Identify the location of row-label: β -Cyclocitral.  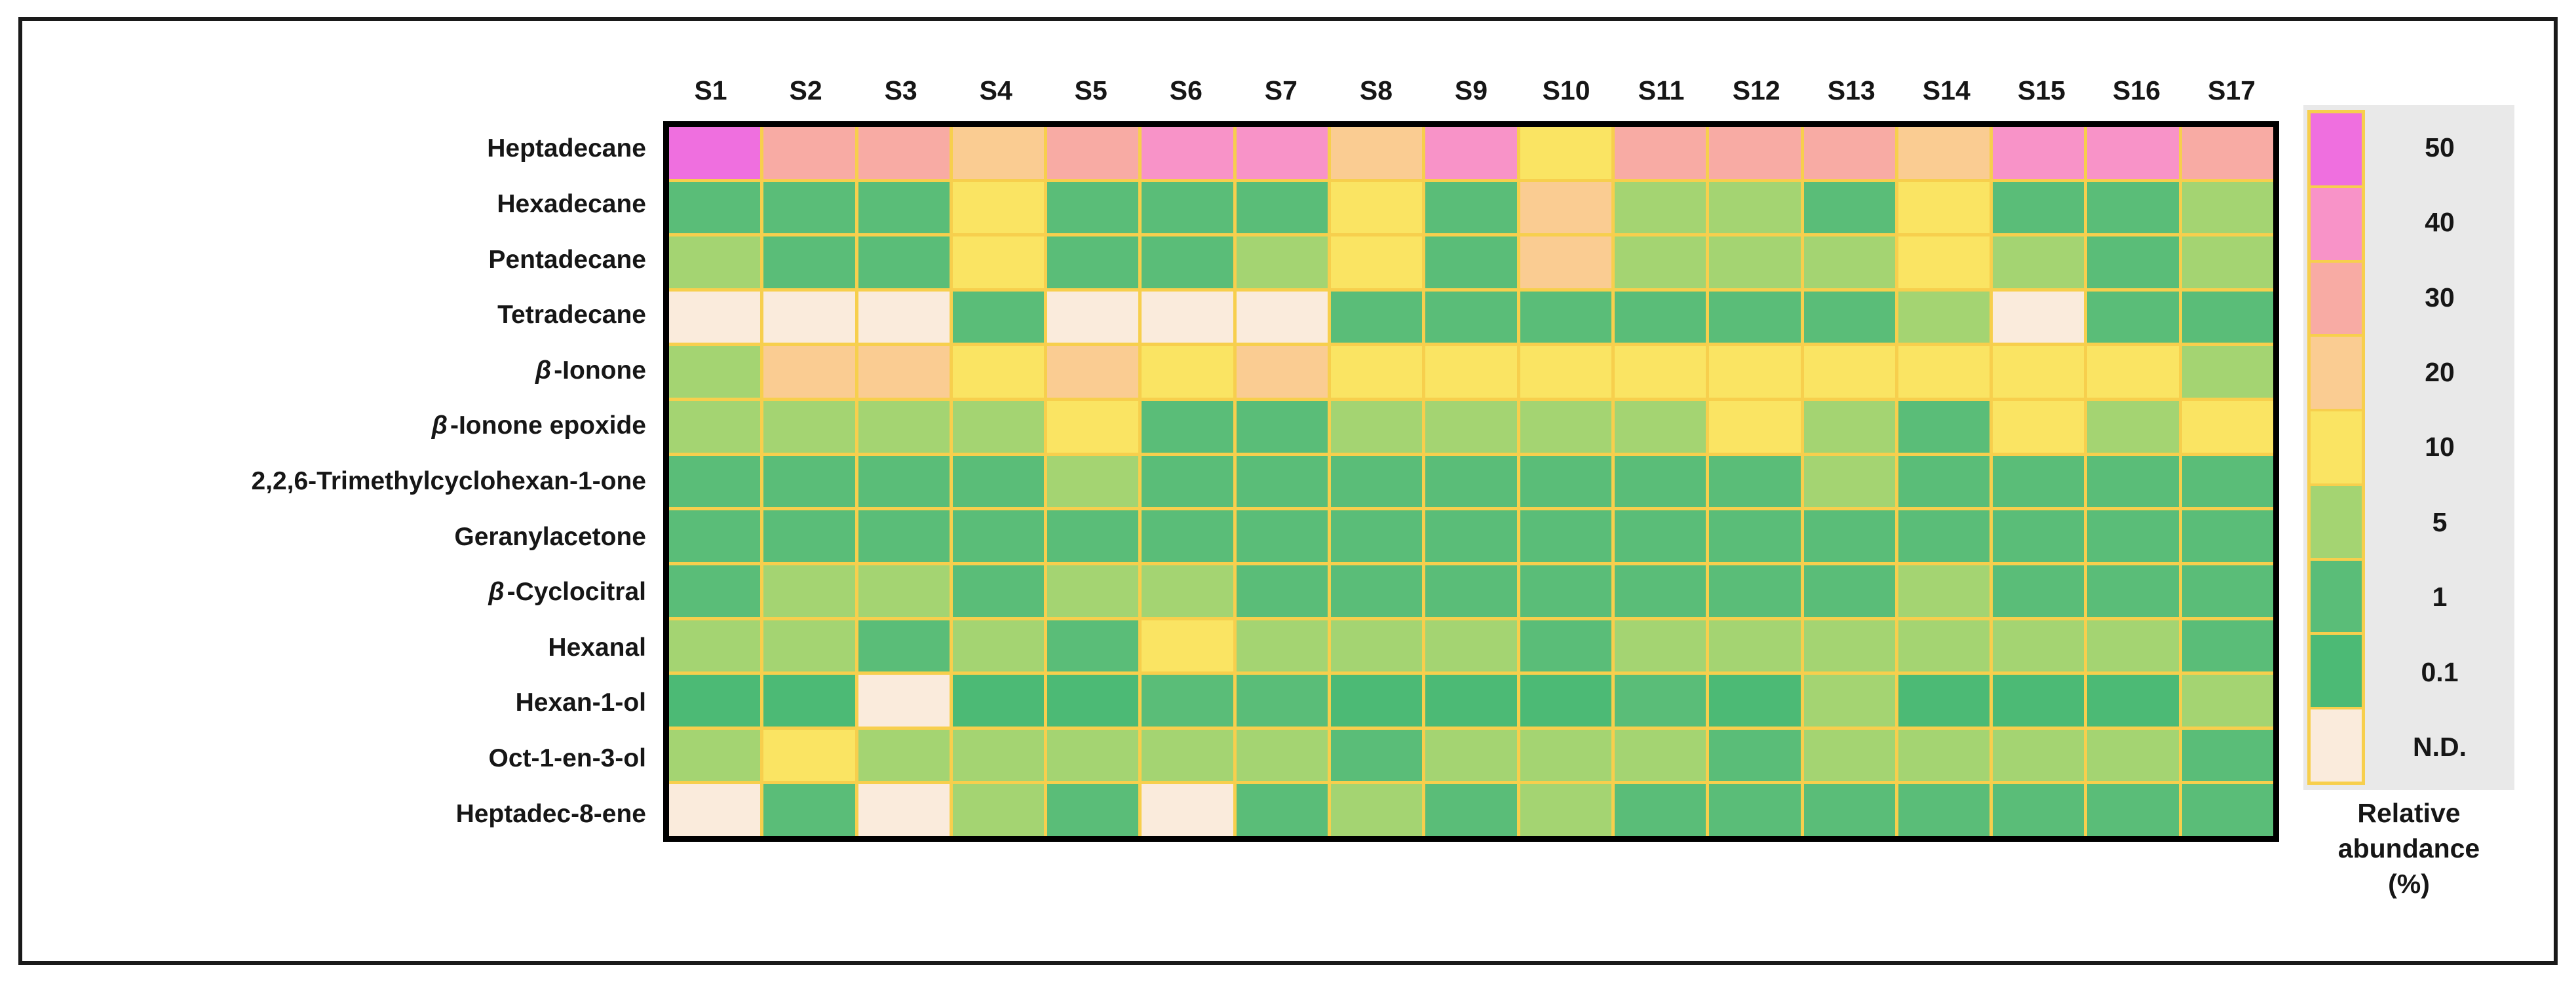
(567, 592).